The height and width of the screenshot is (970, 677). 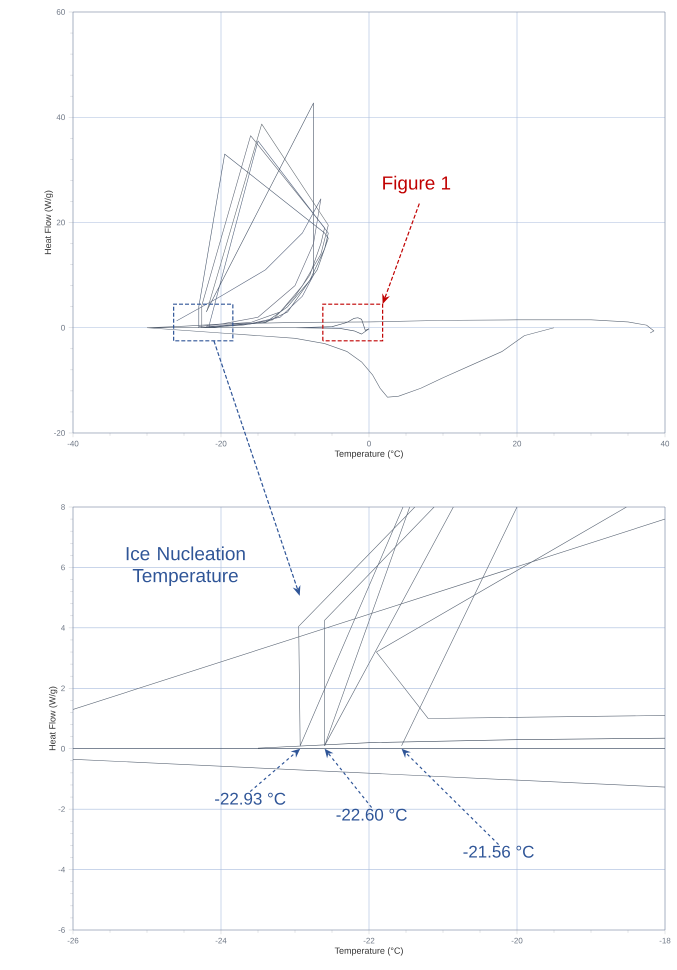 I want to click on annotation: -22.93 °C, so click(x=250, y=798).